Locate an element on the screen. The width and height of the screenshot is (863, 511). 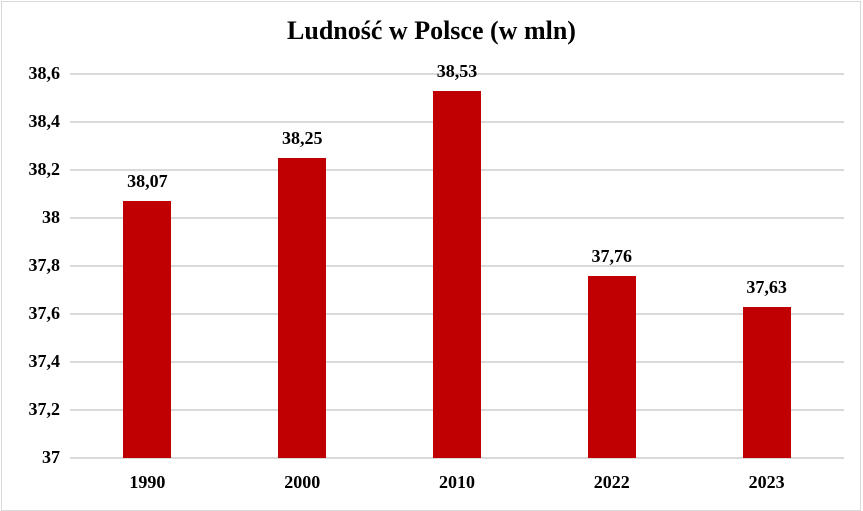
bar-2010 is located at coordinates (457, 274).